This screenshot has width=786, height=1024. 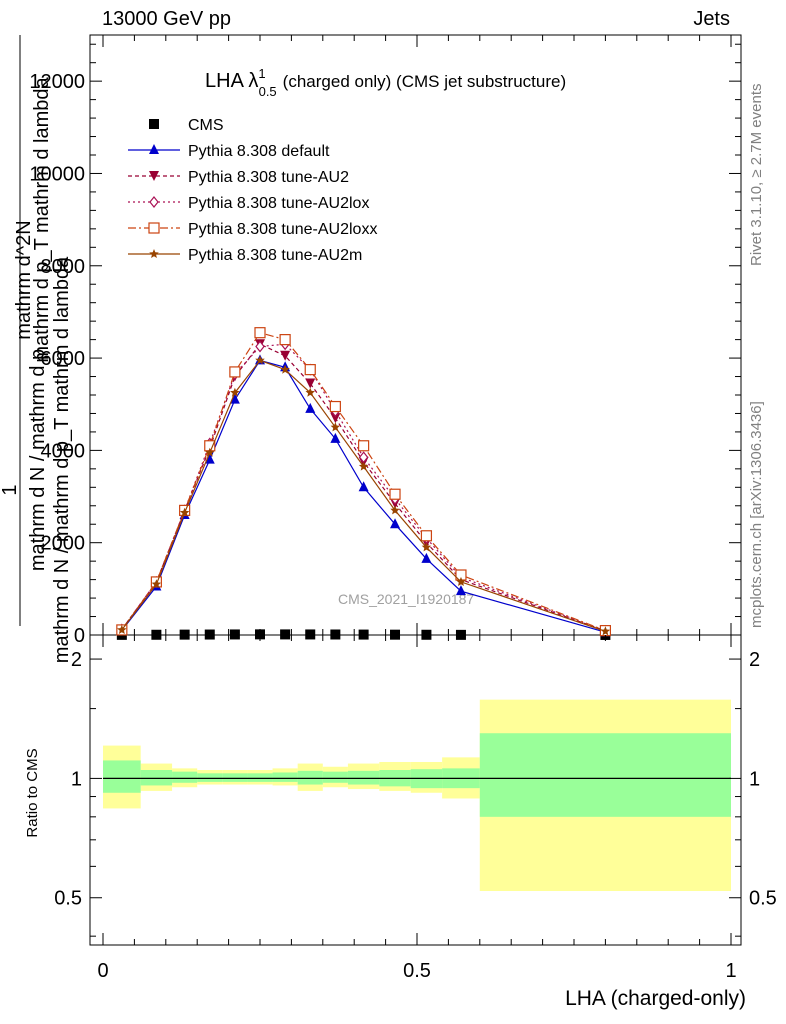 I want to click on y-label-top-line-2: mathrm d p_T mathrm d lambda, so click(x=42, y=219).